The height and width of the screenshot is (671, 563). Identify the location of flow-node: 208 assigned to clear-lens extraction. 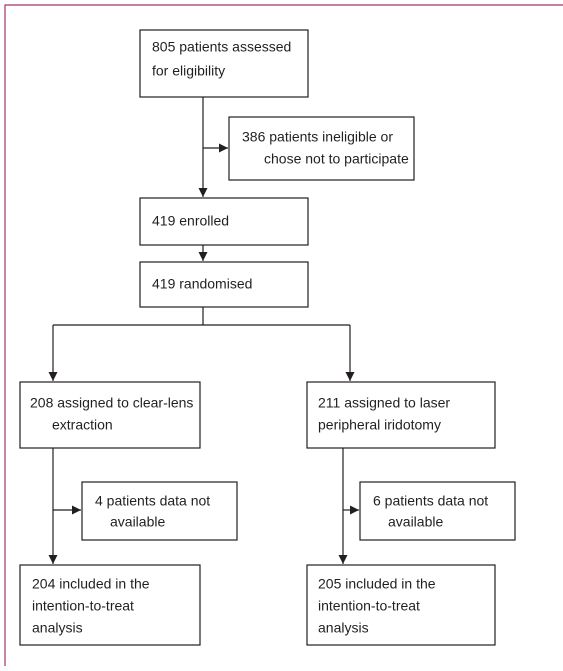
(110, 415).